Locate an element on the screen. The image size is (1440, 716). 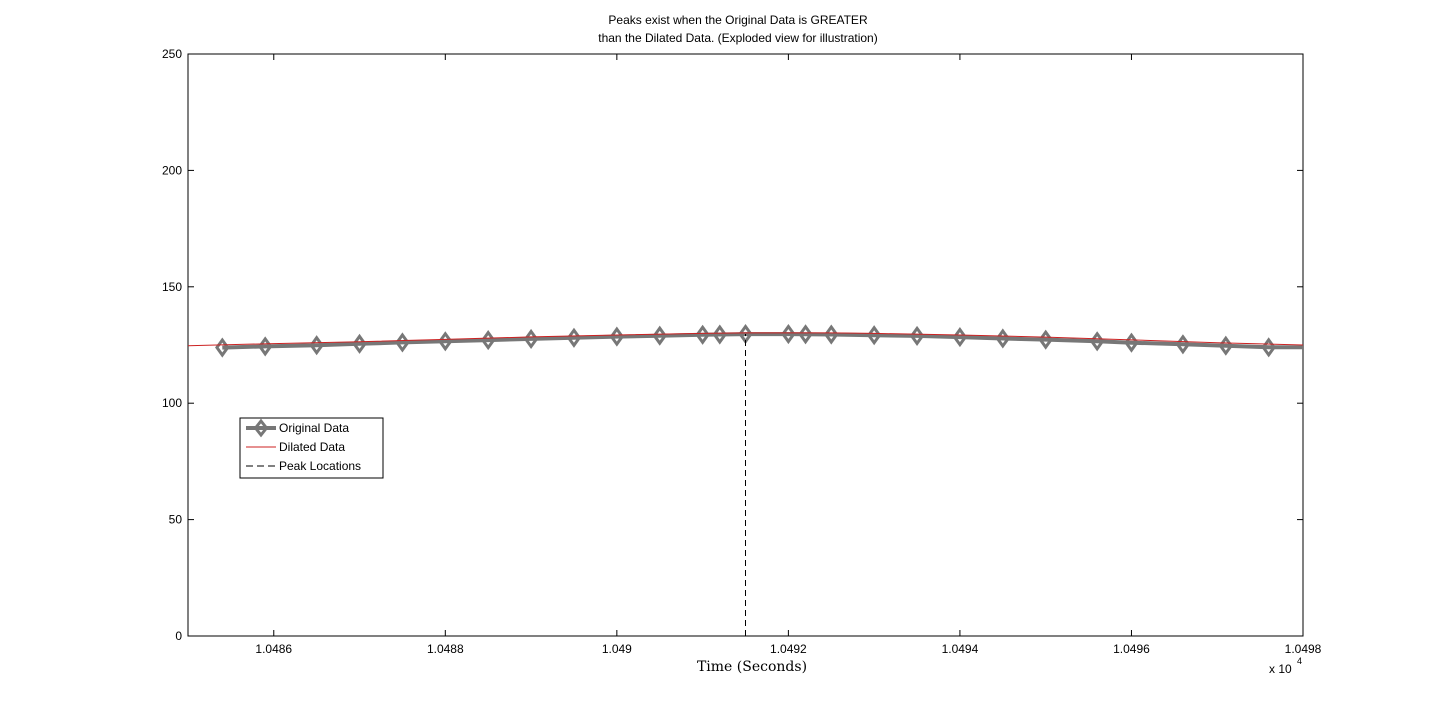
x-axis-exponent: x 10 4 is located at coordinates (1285, 666).